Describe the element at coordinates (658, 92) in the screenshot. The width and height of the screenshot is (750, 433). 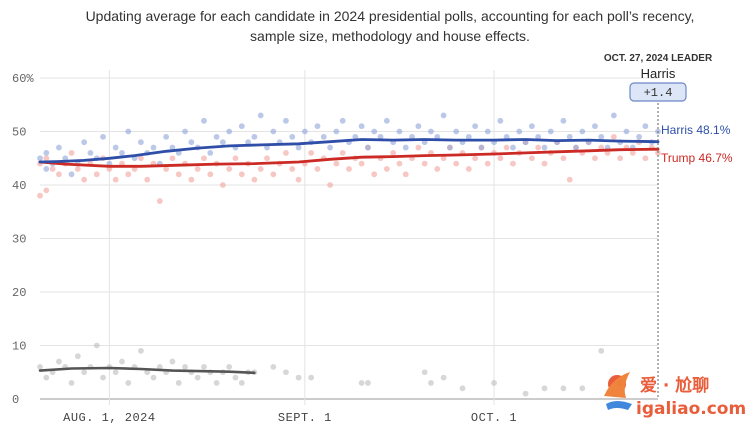
I see `leader-margin-badge` at that location.